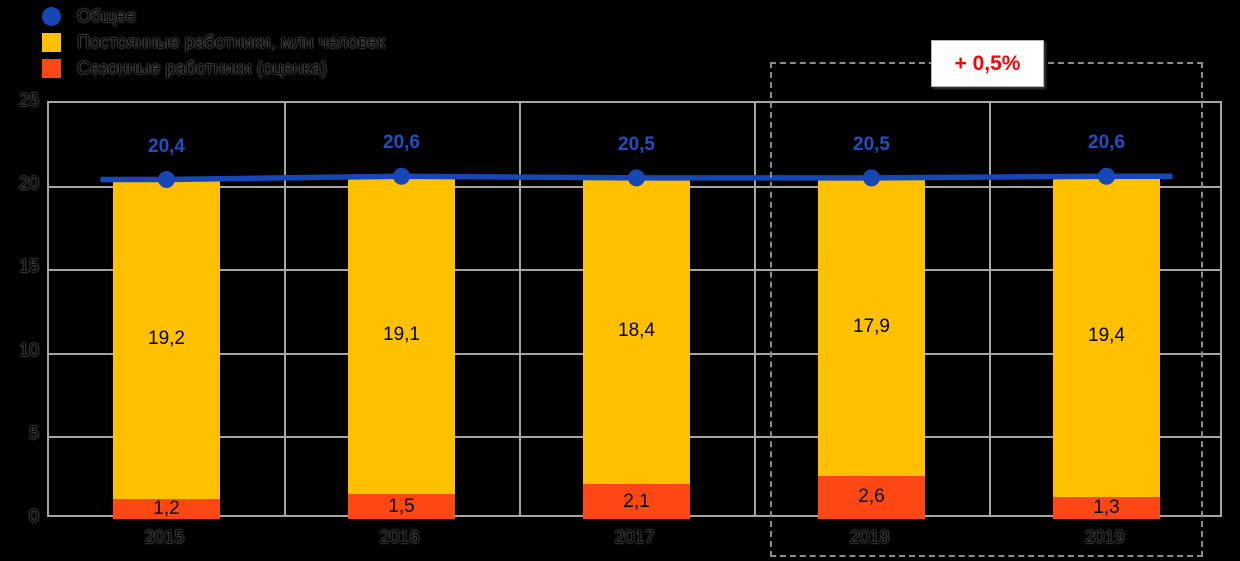 This screenshot has width=1240, height=561. I want to click on total-value-label: 20,4, so click(166, 146).